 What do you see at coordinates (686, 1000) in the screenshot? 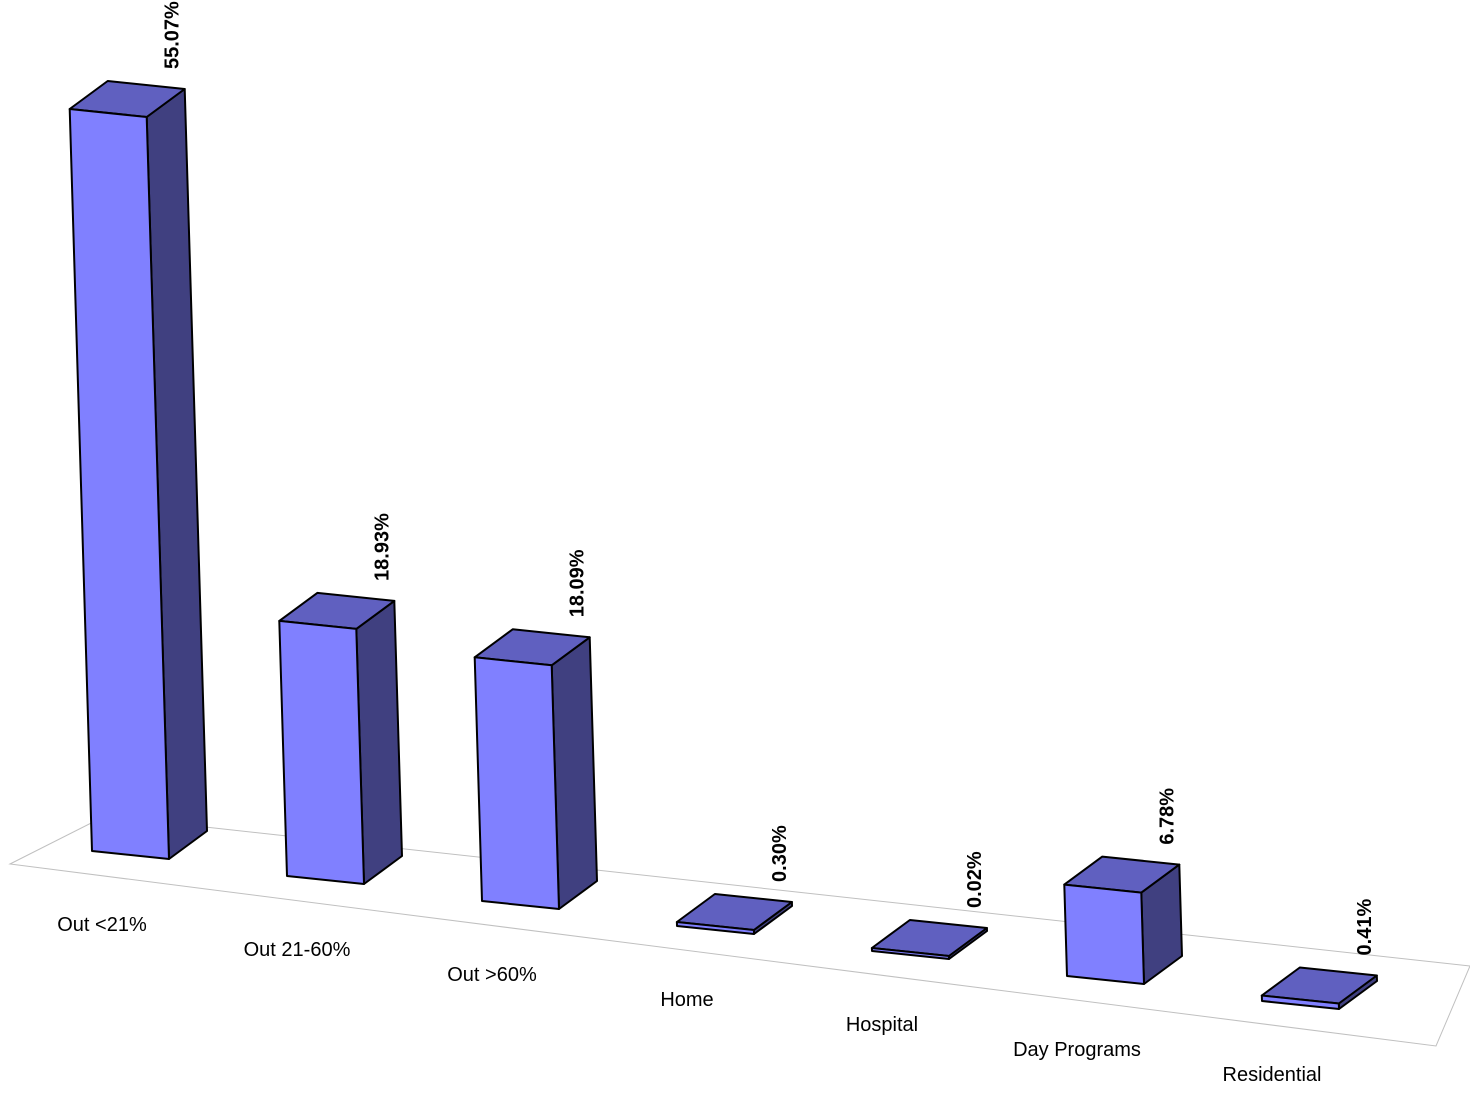
I see `category-label: Home` at bounding box center [686, 1000].